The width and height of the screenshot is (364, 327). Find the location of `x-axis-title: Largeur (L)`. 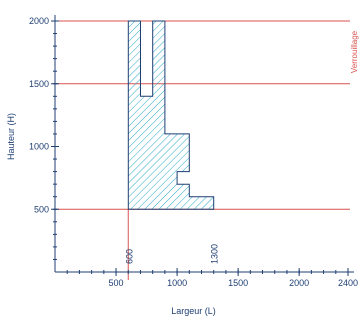

x-axis-title: Largeur (L) is located at coordinates (193, 311).